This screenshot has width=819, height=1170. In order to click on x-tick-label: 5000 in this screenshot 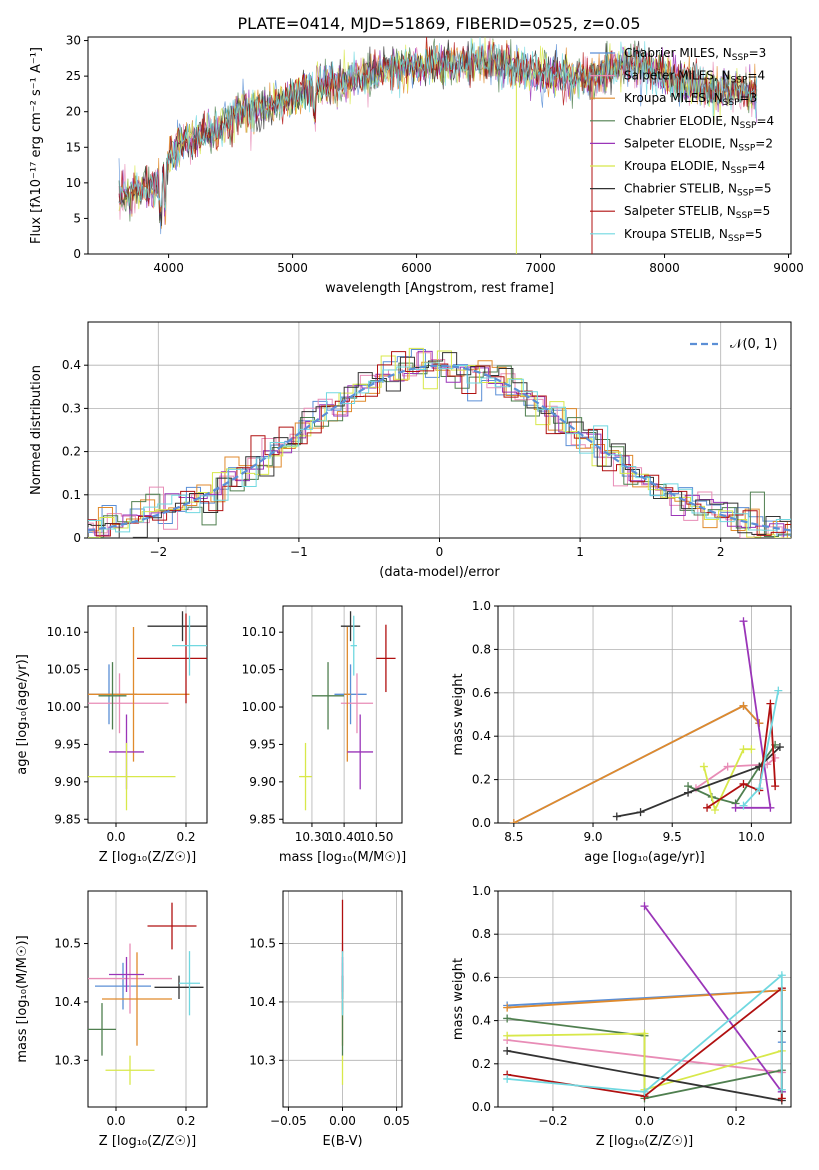, I will do `click(292, 268)`.